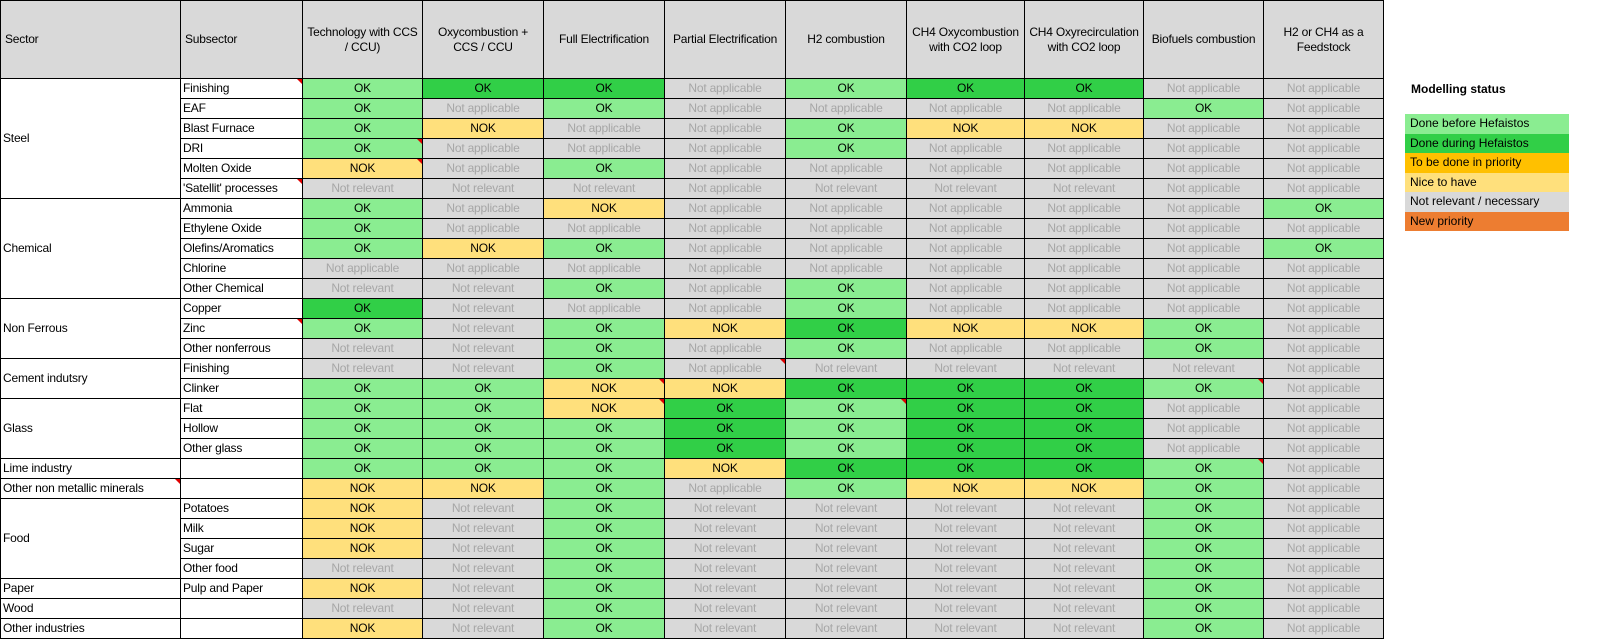  What do you see at coordinates (1323, 39) in the screenshot?
I see `column-header: H2 or CH4 as a Feedstock` at bounding box center [1323, 39].